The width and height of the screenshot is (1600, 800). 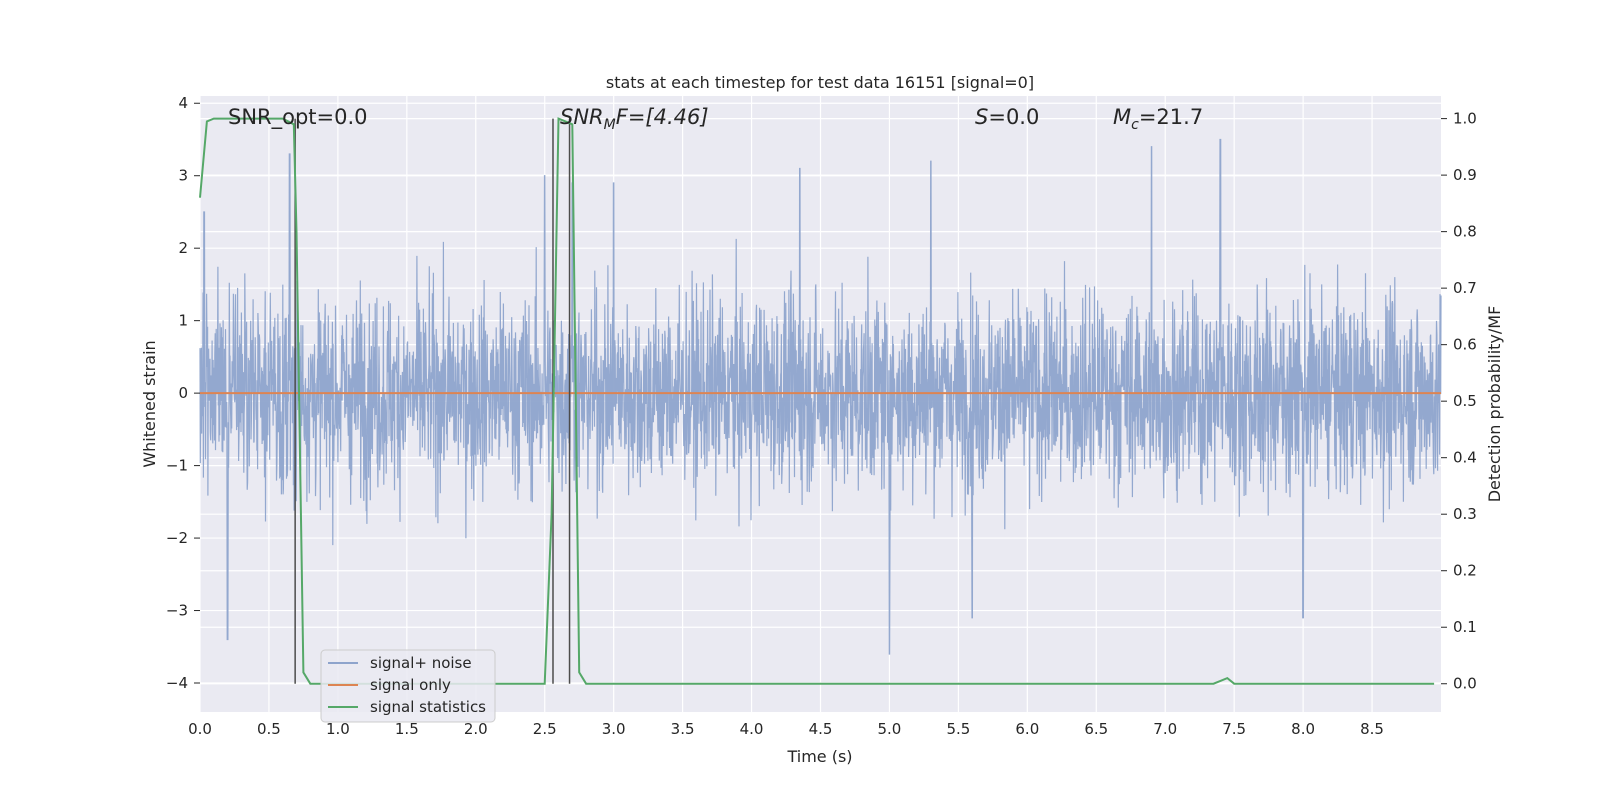 I want to click on y2-tick-label-5: 0.5, so click(x=1465, y=401).